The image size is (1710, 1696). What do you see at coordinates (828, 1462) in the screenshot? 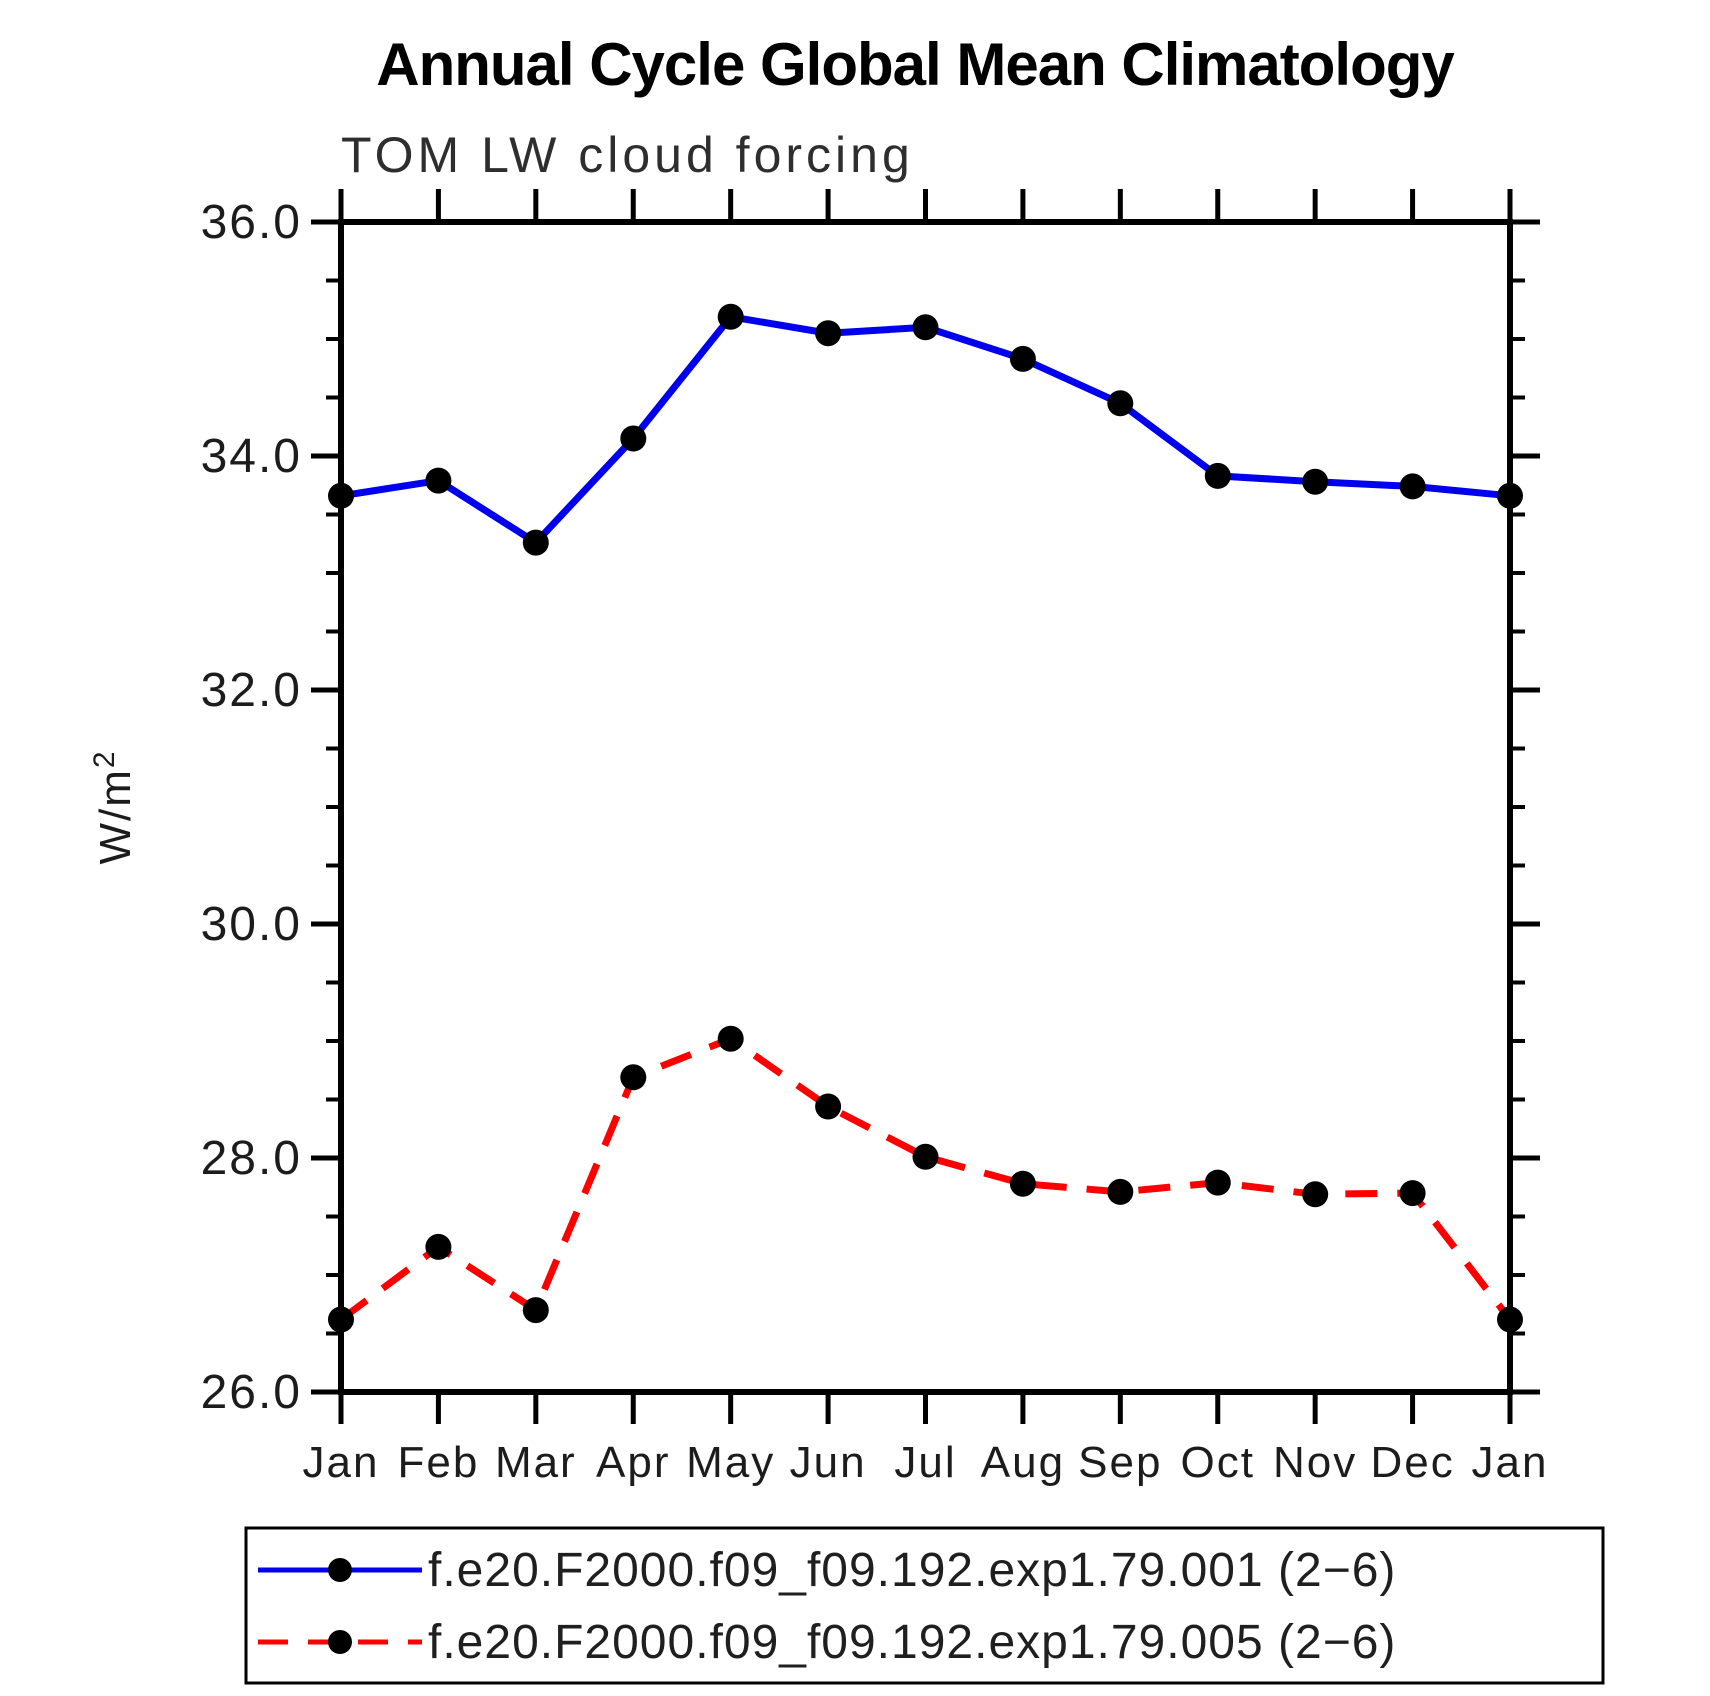
I see `x-tick-label: Jun` at bounding box center [828, 1462].